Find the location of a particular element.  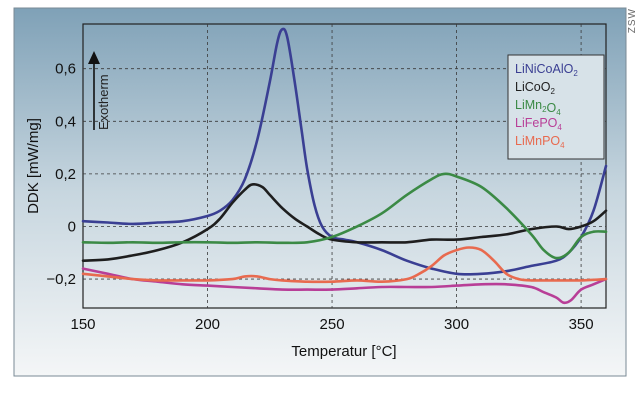

legend-entry-licoo2: LiCoO2 is located at coordinates (535, 88).